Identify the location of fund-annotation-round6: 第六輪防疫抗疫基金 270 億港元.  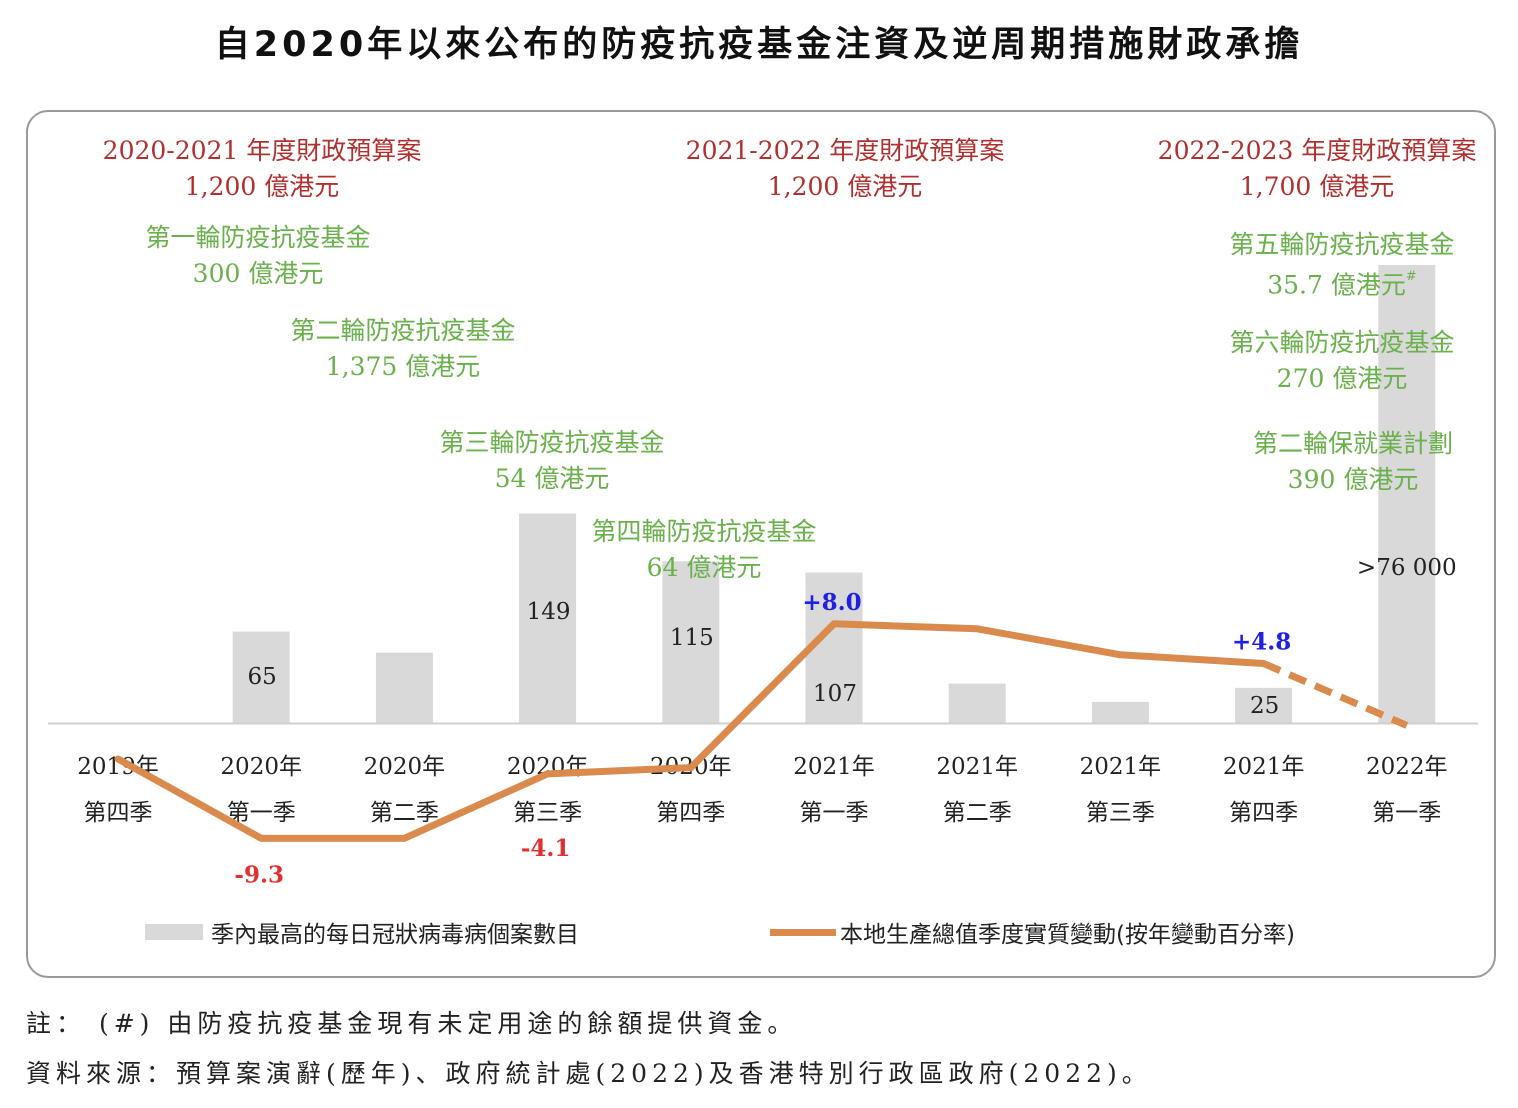
(1342, 360).